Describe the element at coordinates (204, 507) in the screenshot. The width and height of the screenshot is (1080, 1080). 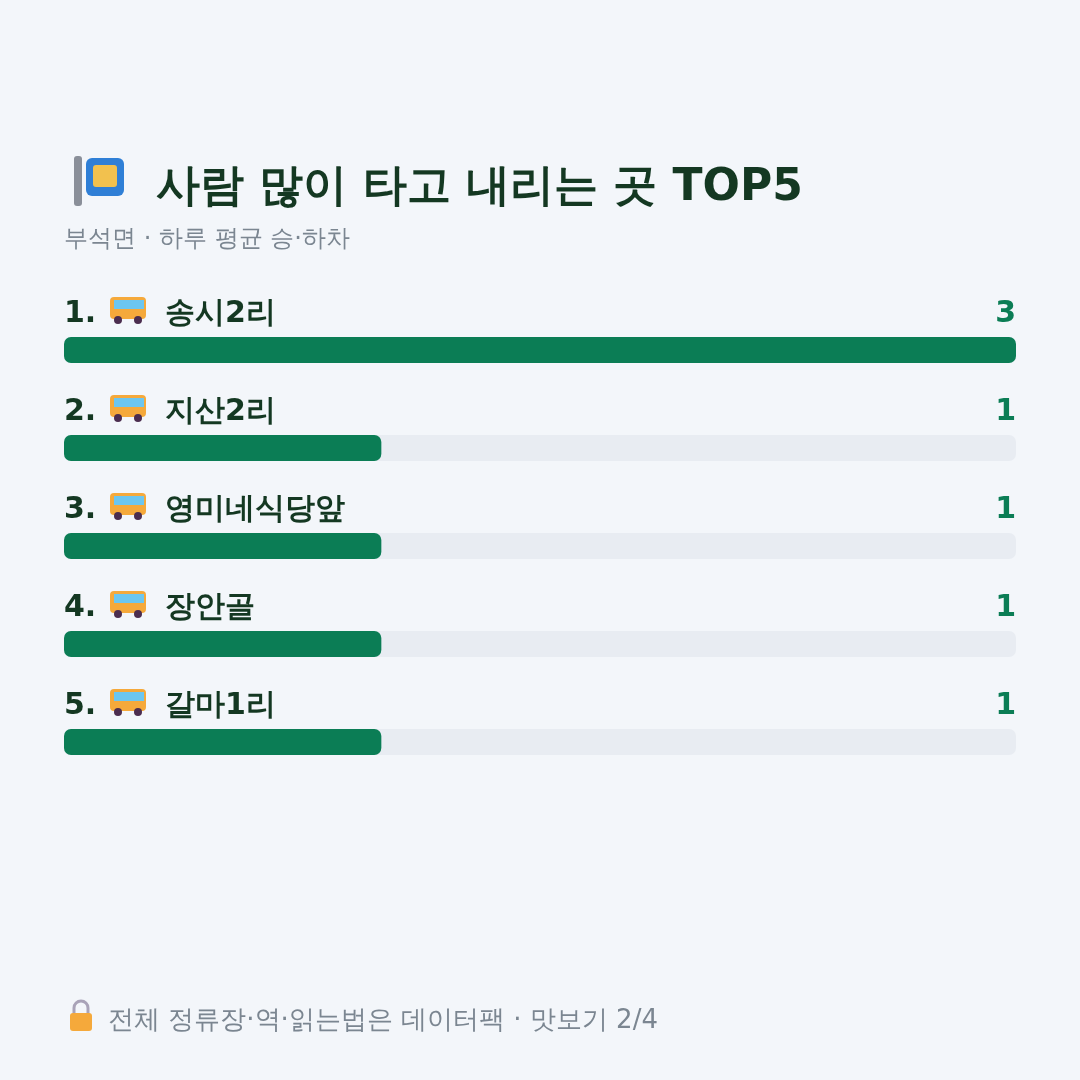
I see `category-label: 3. 영미네식당앞` at that location.